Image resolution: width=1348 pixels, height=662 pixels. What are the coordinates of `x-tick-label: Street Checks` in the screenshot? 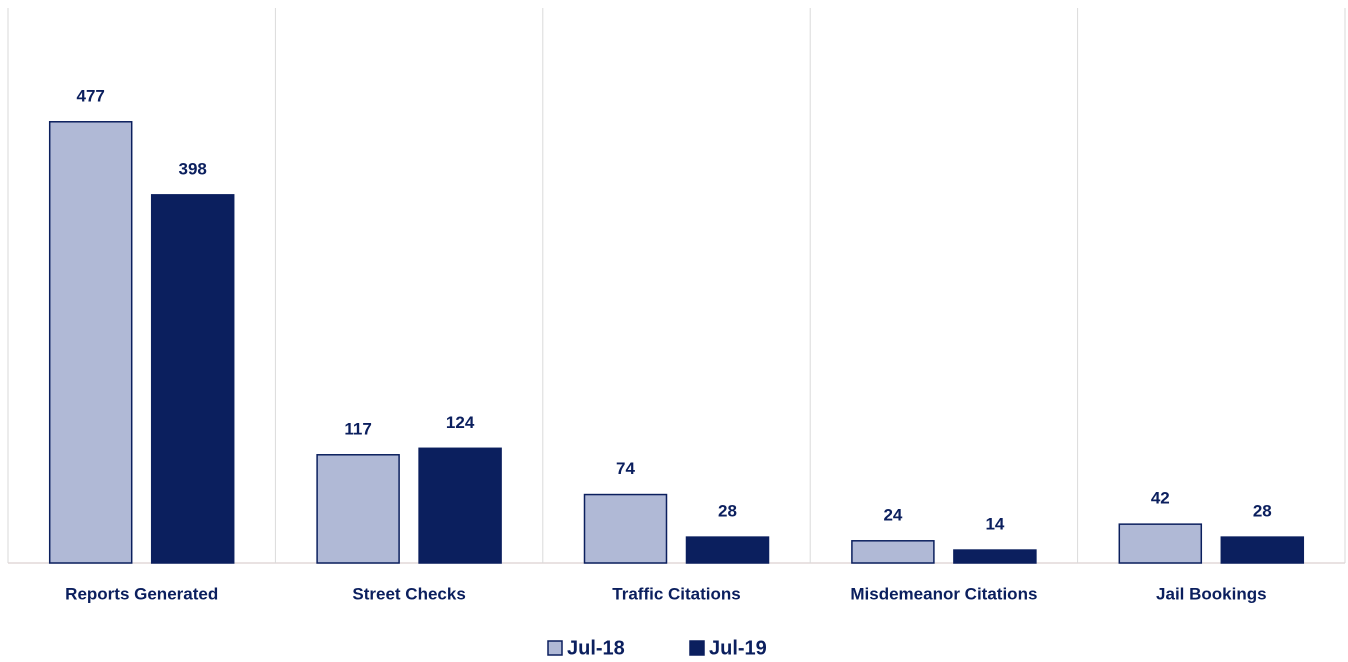 It's located at (408, 593).